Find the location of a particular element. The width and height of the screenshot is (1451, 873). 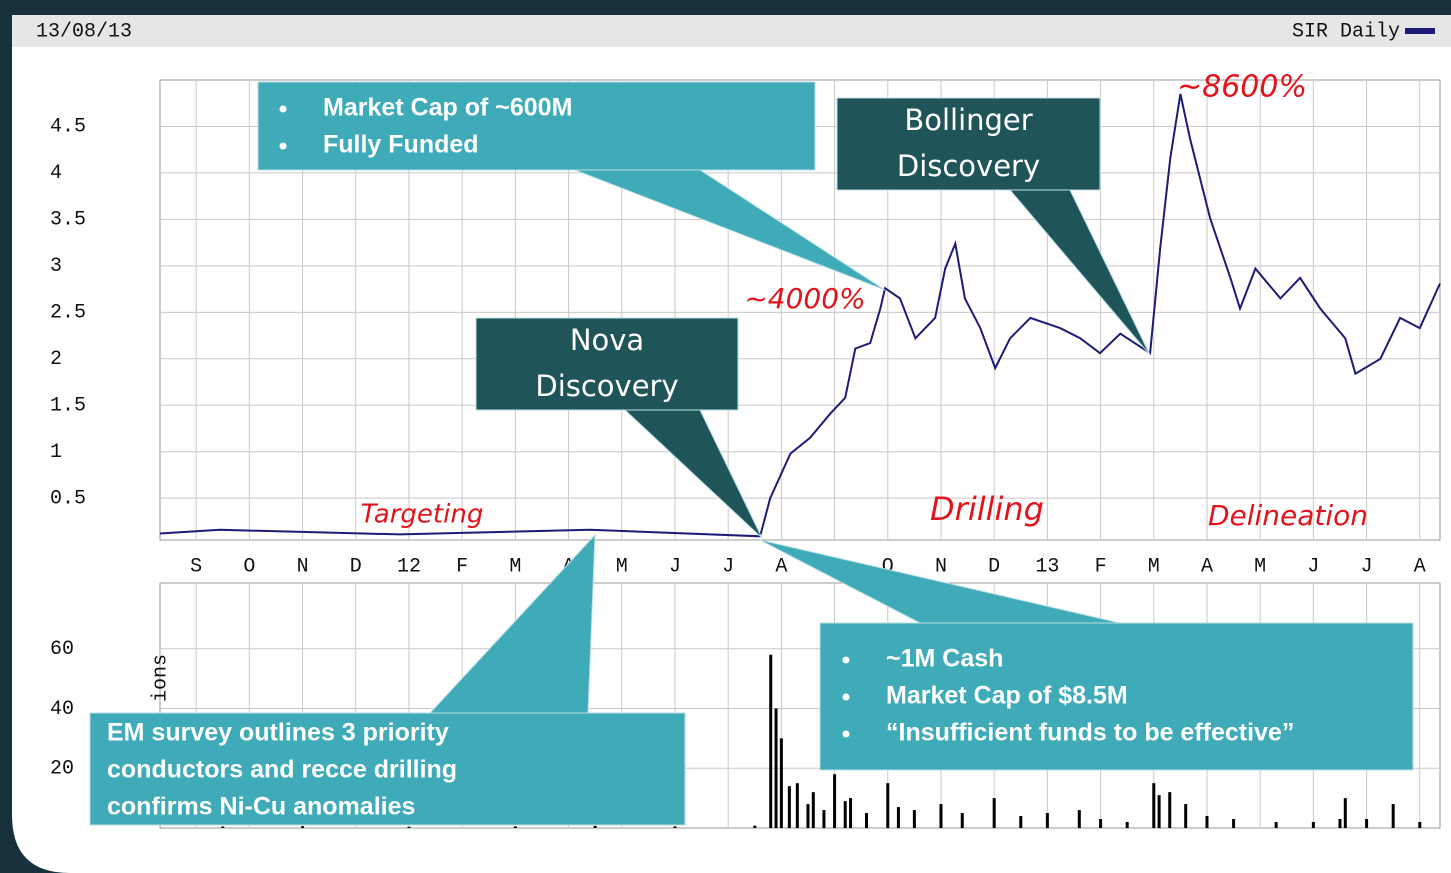

y-tick-label: 40 is located at coordinates (62, 709).